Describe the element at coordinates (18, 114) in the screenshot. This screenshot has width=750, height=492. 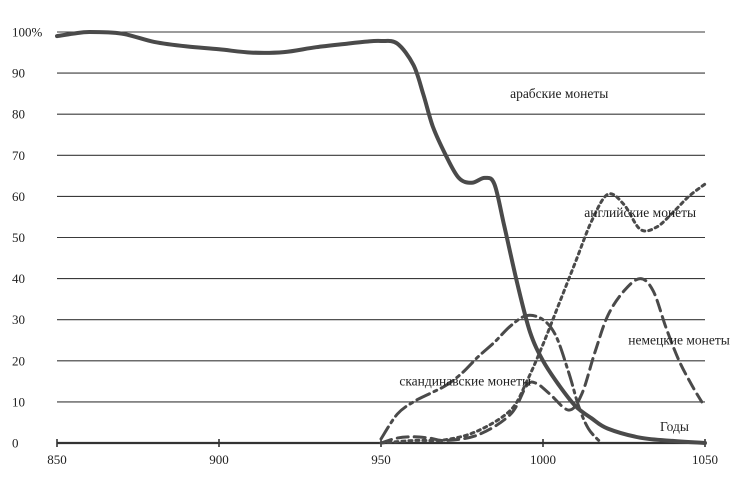
I see `y-tick-80: 80` at that location.